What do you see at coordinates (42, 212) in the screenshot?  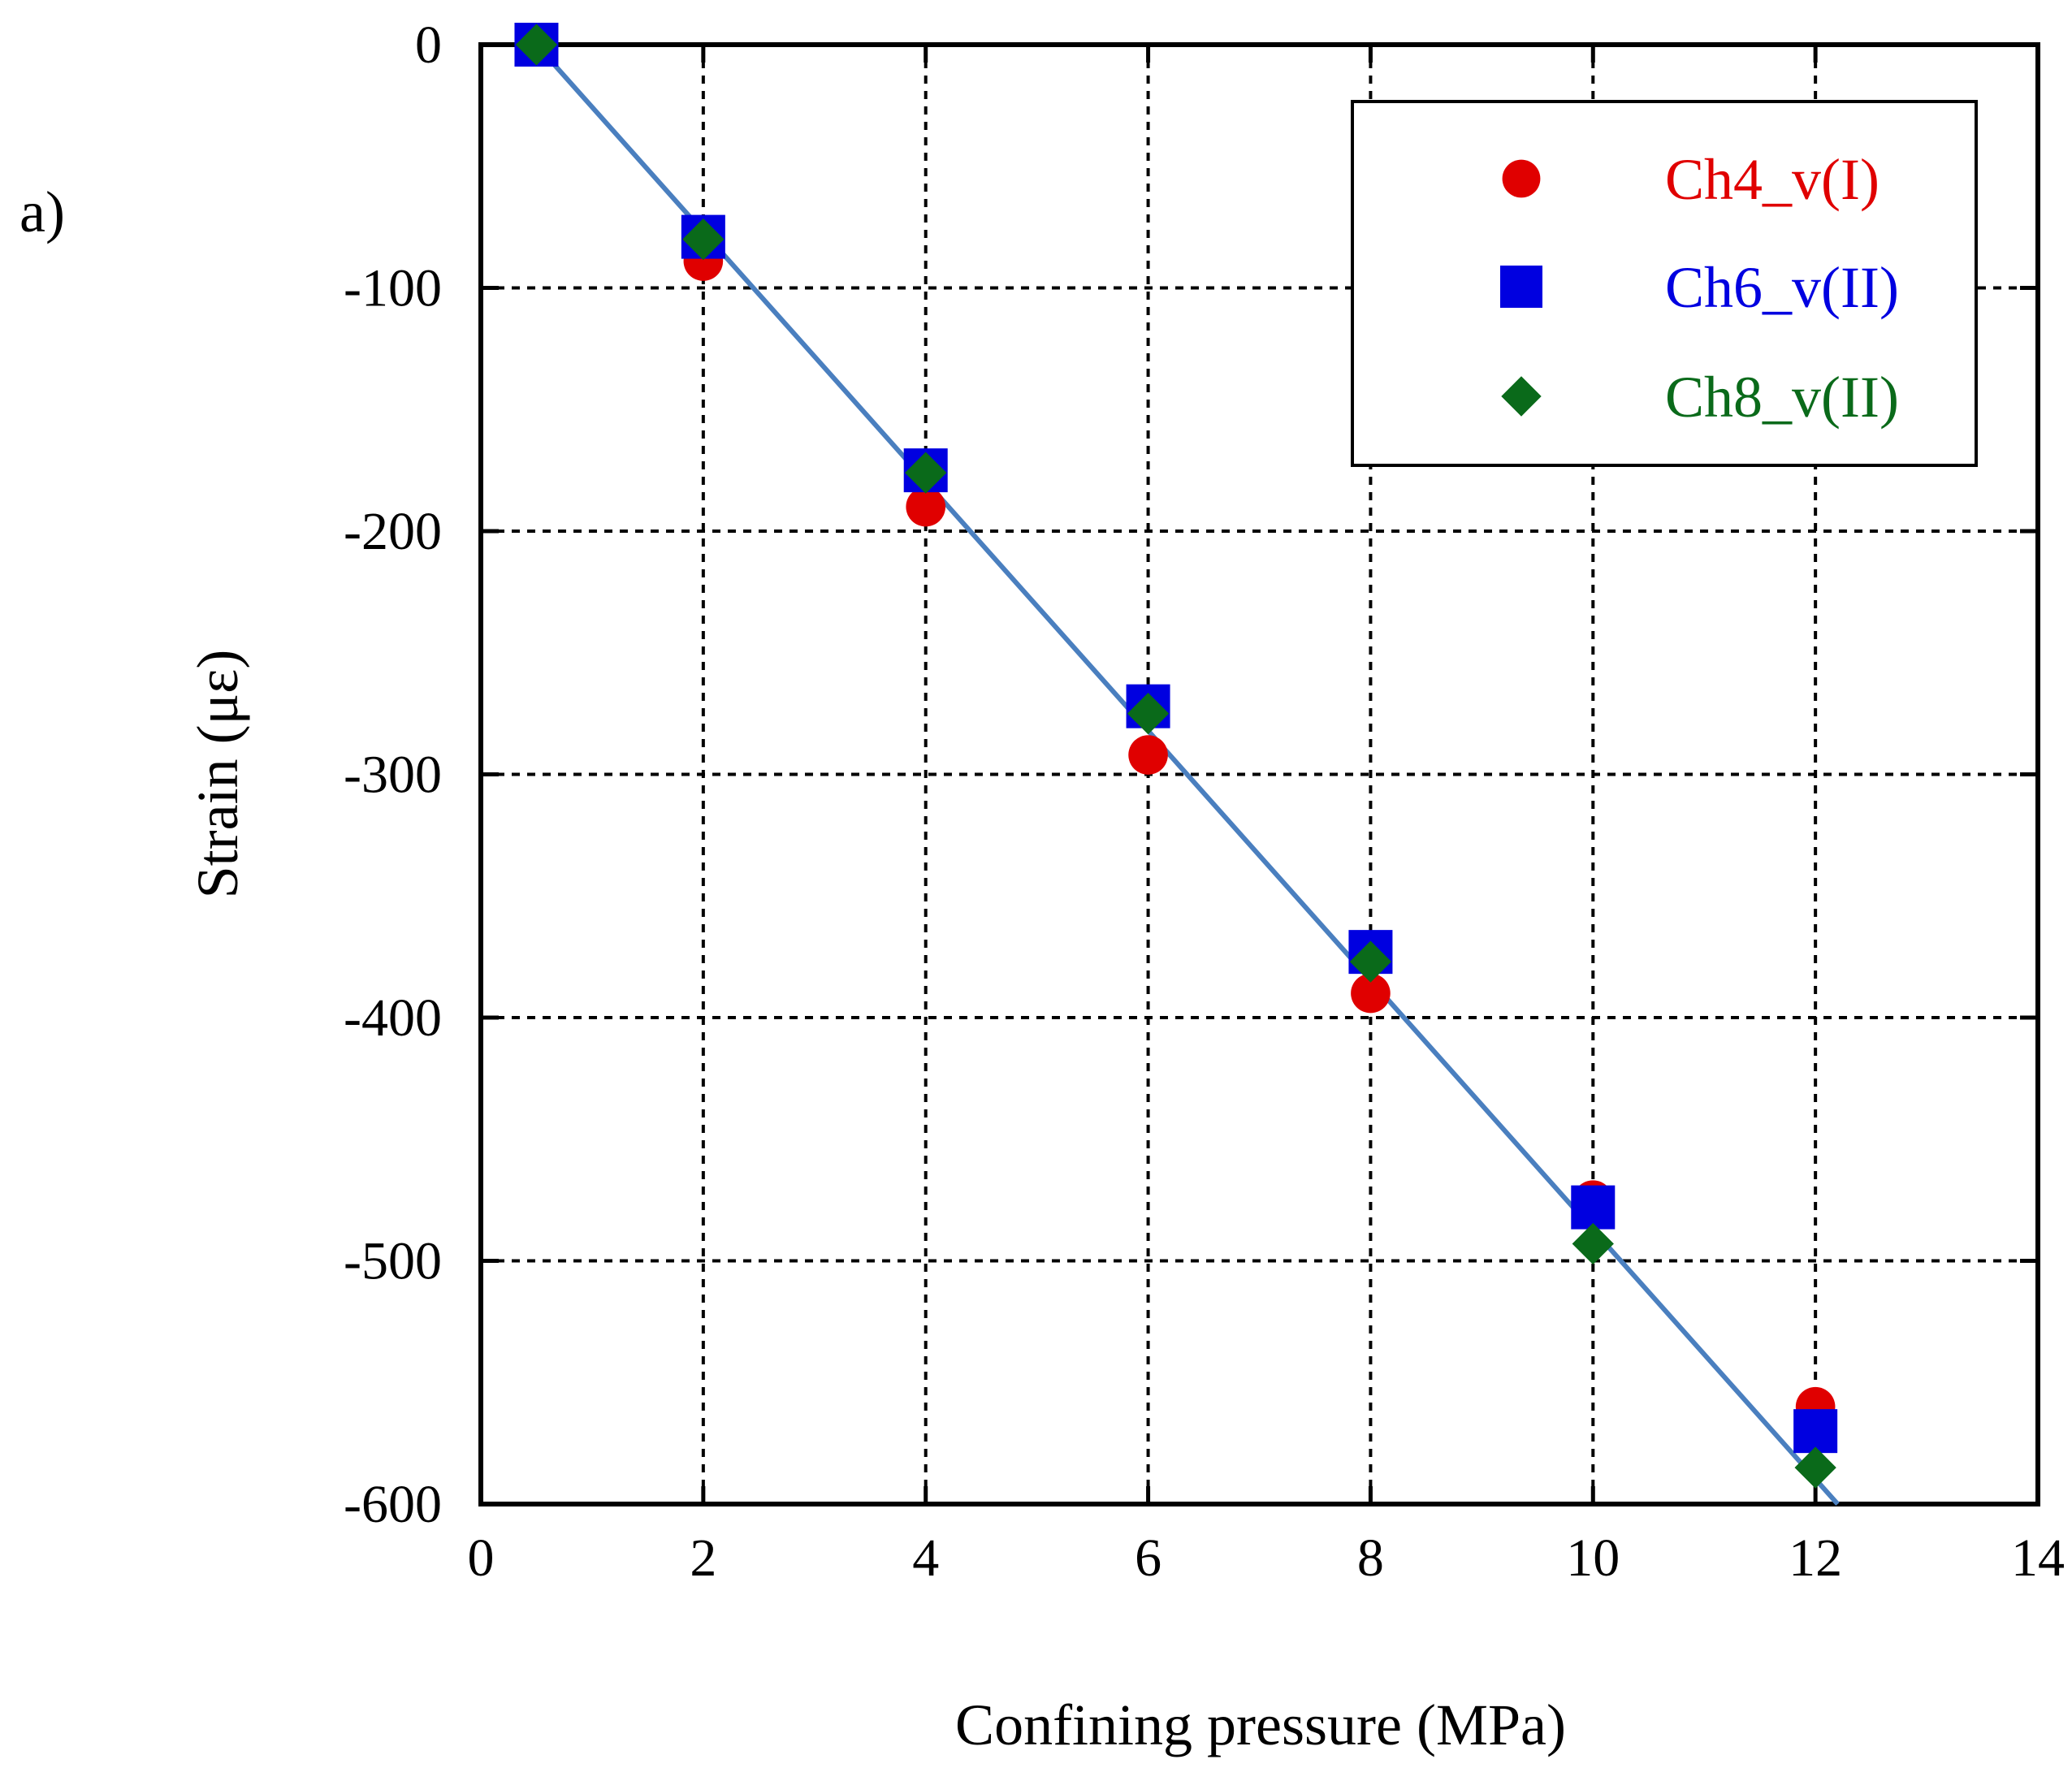 I see `panel-label: a)` at bounding box center [42, 212].